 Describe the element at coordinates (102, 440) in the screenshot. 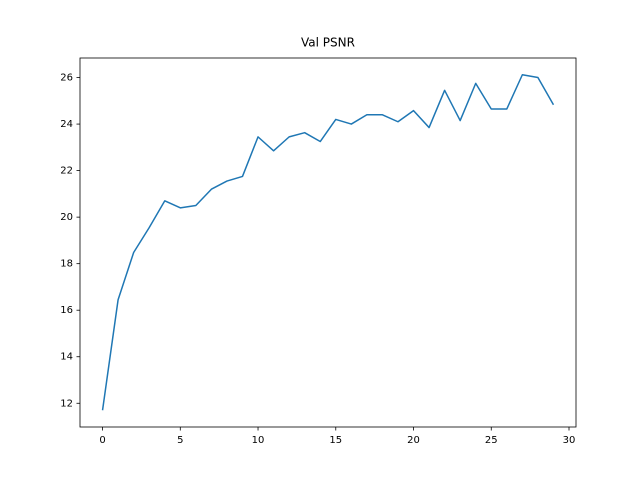

I see `x-tick-label: 0` at that location.